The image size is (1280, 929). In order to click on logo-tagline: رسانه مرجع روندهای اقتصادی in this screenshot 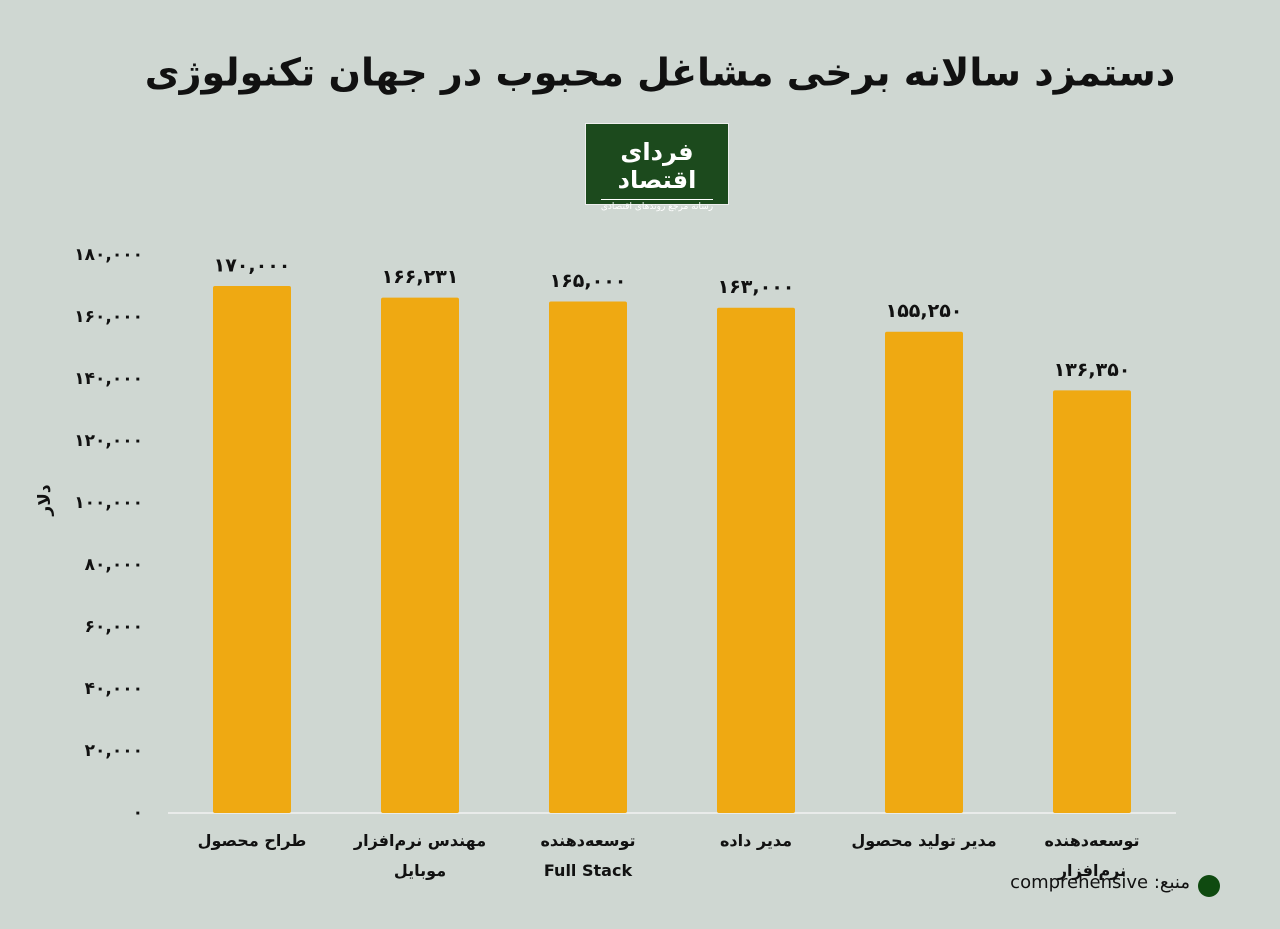, I will do `click(657, 205)`.